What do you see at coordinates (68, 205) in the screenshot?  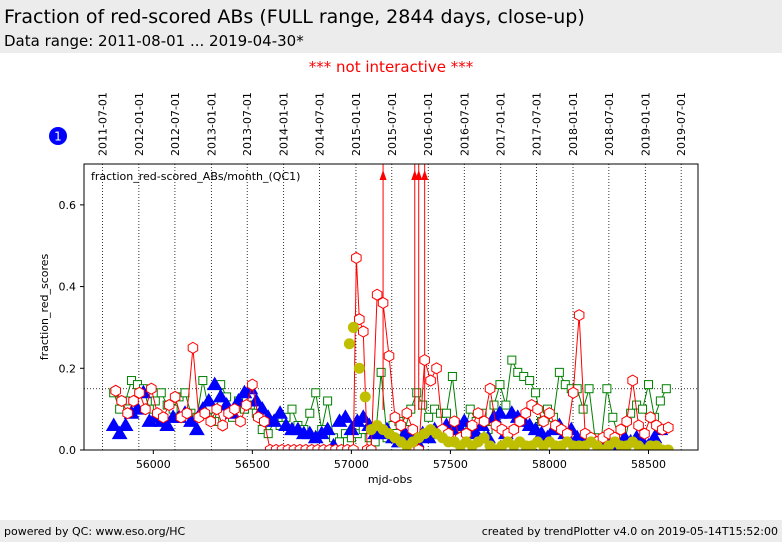 I see `y-tick-label: 0.6` at bounding box center [68, 205].